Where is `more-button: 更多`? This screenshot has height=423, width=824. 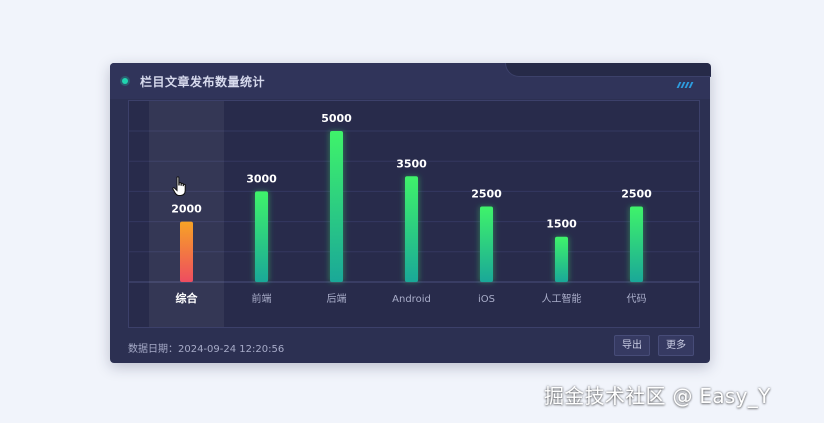 more-button: 更多 is located at coordinates (676, 345).